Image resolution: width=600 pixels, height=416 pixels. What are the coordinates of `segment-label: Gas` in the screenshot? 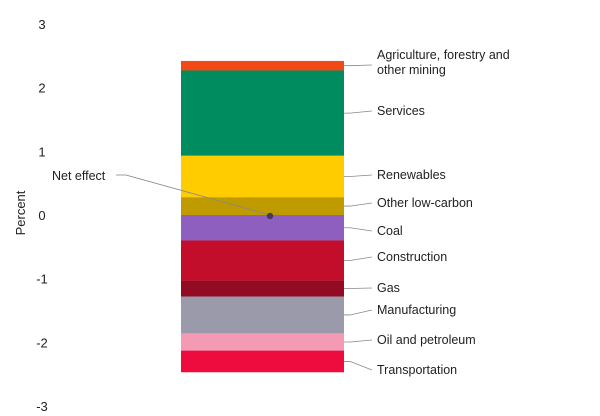 It's located at (388, 288).